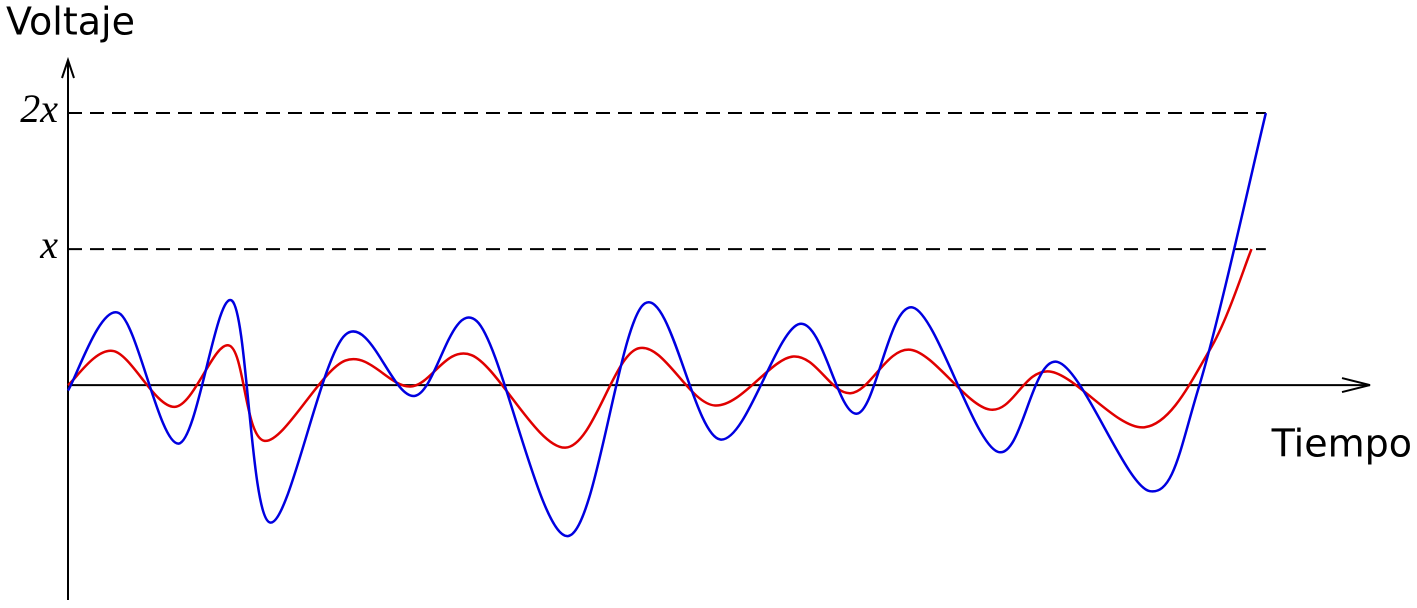  I want to click on y-tick-label: x, so click(48, 244).